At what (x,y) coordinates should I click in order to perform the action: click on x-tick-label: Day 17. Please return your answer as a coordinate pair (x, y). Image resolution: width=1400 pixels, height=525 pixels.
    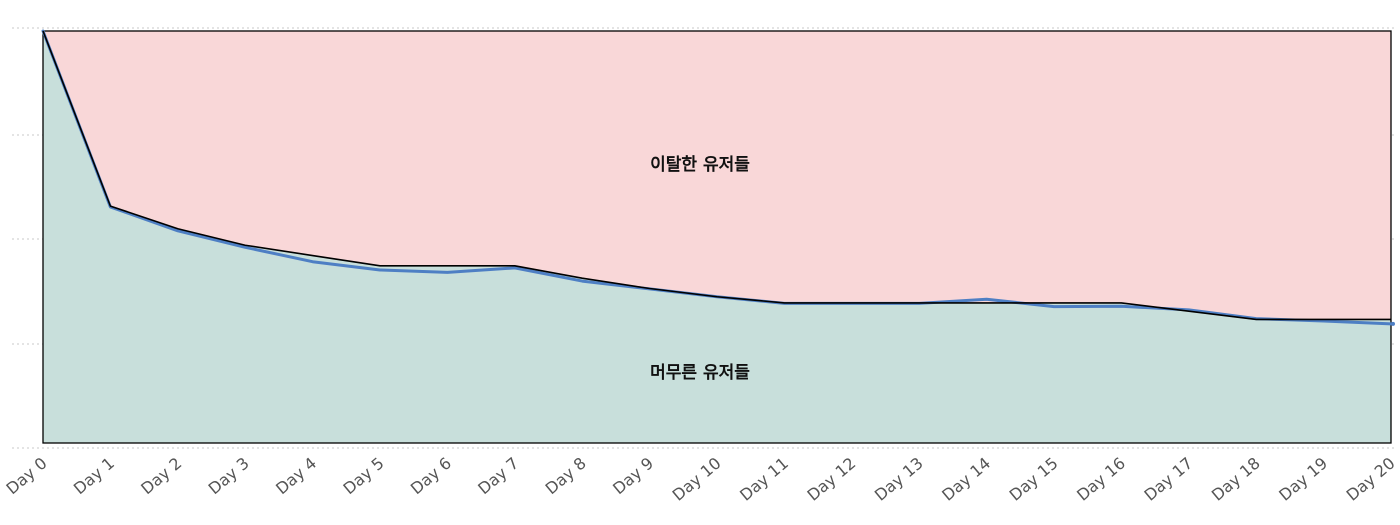
    Looking at the image, I should click on (1168, 479).